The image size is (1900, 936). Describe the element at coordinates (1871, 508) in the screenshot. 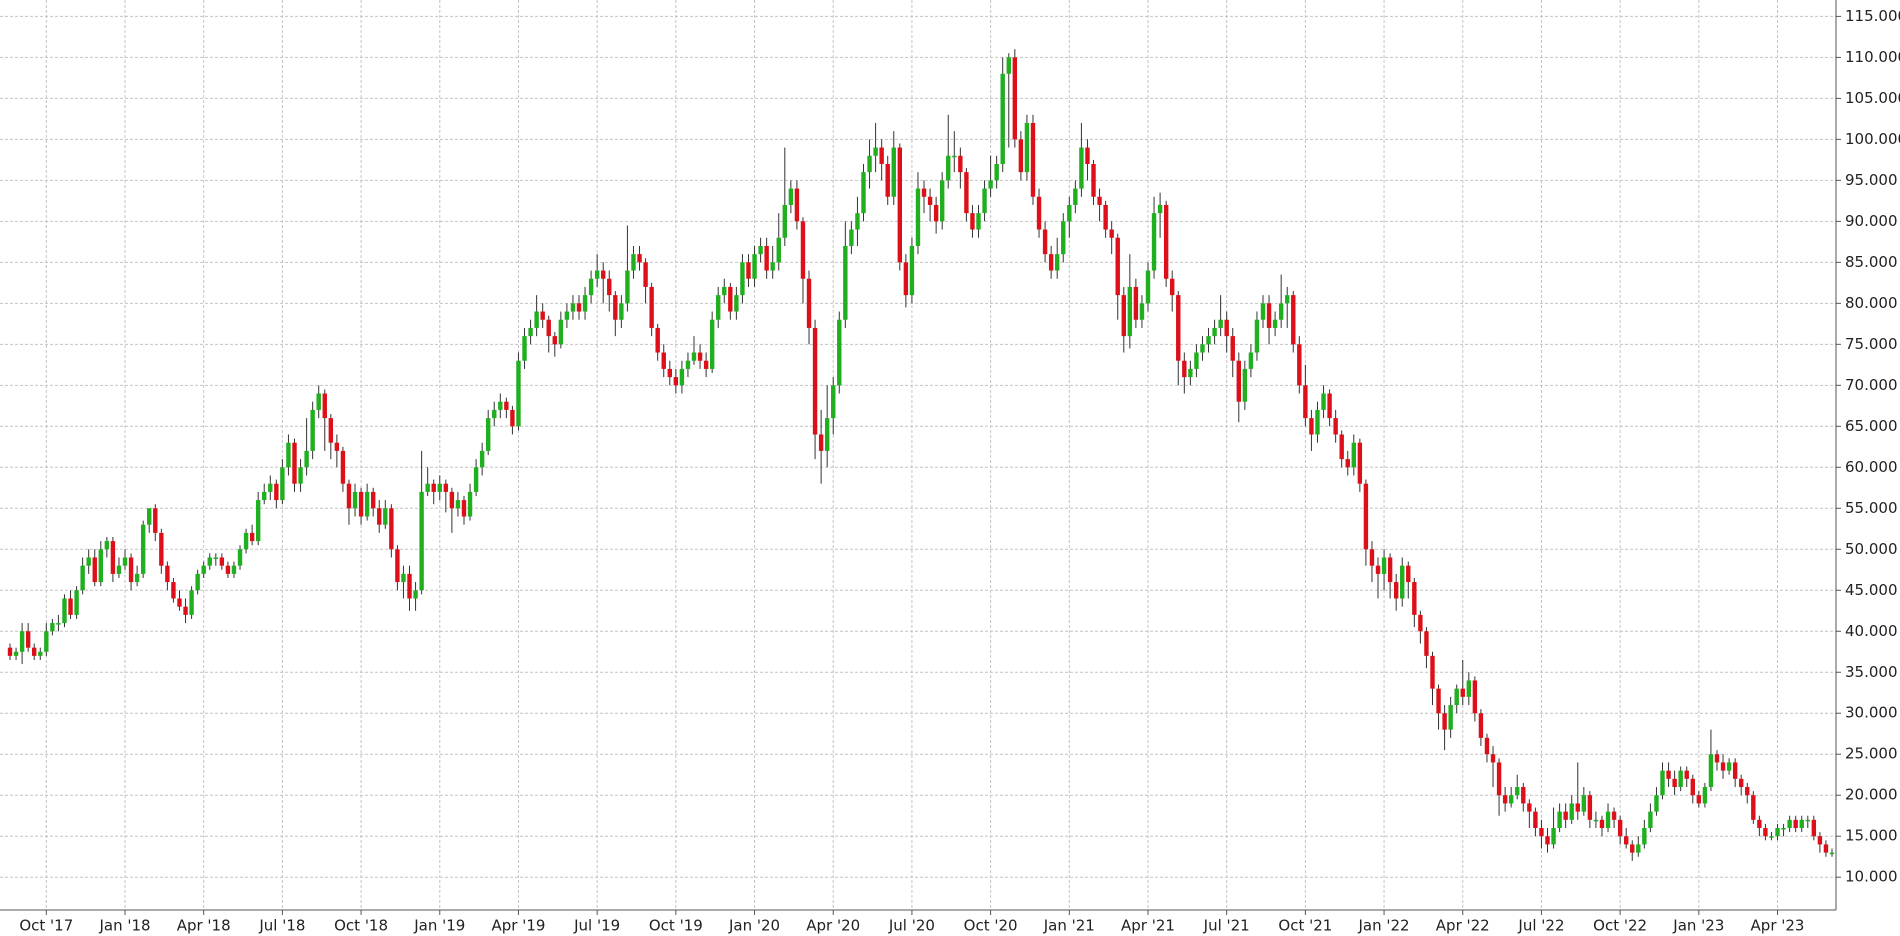

I see `y-tick-label: 55.000` at that location.